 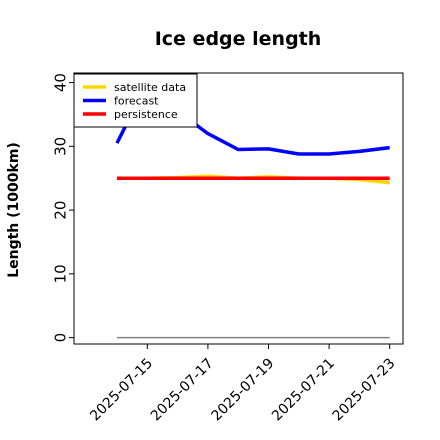 What do you see at coordinates (121, 390) in the screenshot?
I see `x-tick-label: 2025-07-15` at bounding box center [121, 390].